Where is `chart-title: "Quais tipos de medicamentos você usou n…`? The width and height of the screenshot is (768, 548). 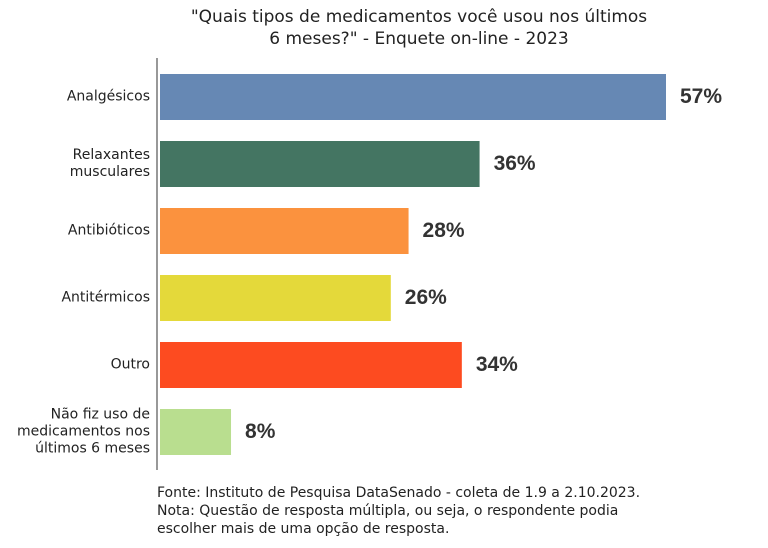 chart-title: "Quais tipos de medicamentos você usou n… is located at coordinates (419, 28).